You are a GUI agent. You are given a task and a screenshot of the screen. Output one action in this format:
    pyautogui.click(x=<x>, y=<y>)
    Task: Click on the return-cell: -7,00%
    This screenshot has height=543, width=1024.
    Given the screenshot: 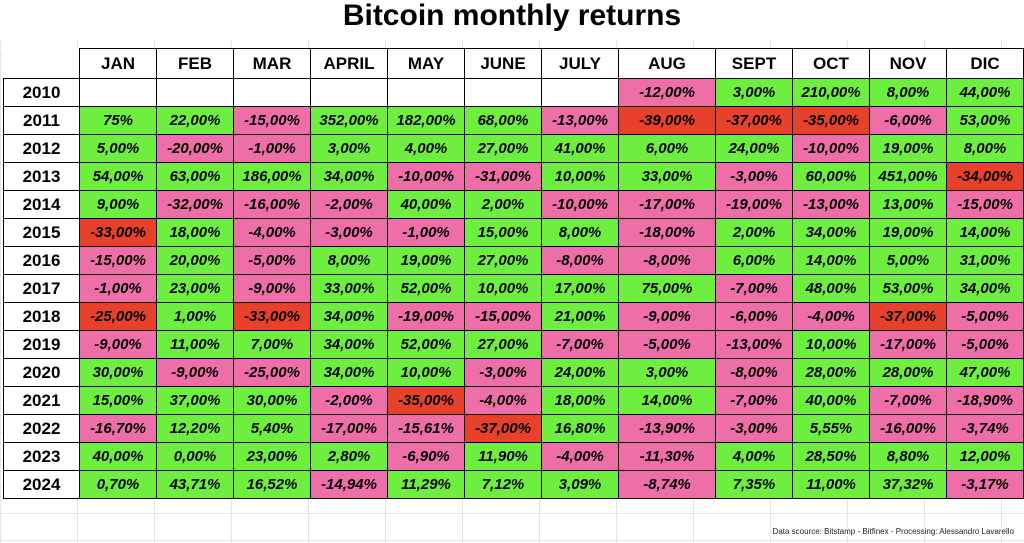 What is the action you would take?
    pyautogui.click(x=580, y=344)
    